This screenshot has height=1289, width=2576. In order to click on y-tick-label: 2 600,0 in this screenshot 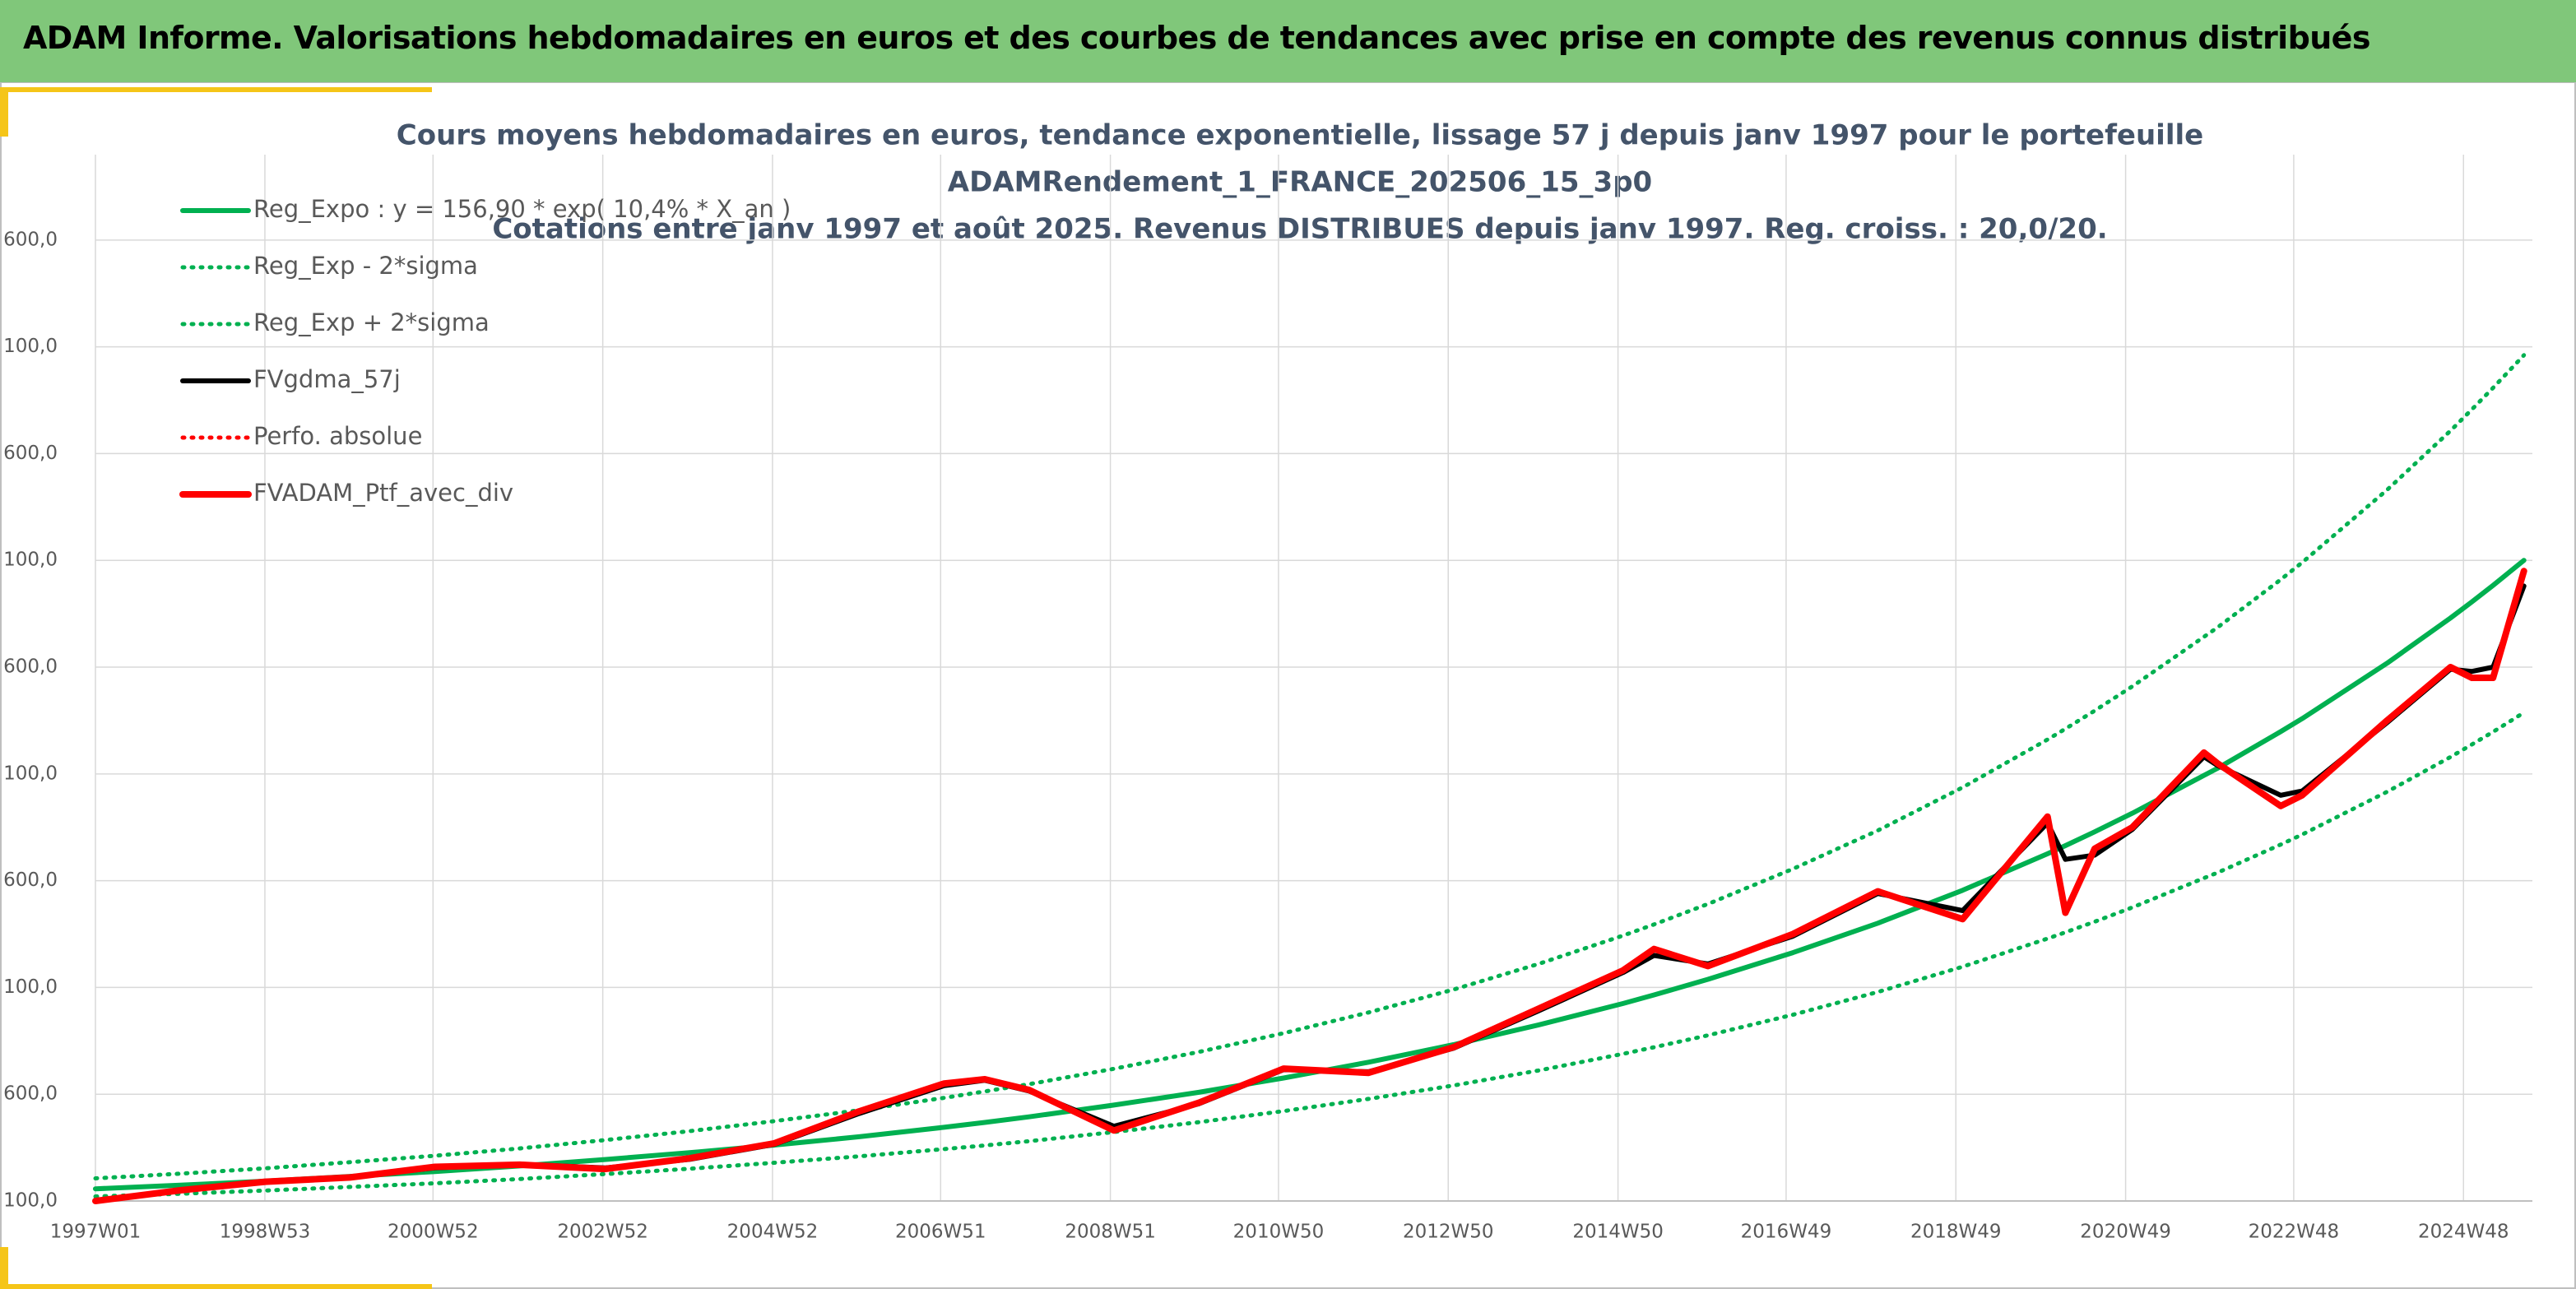, I will do `click(29, 667)`.